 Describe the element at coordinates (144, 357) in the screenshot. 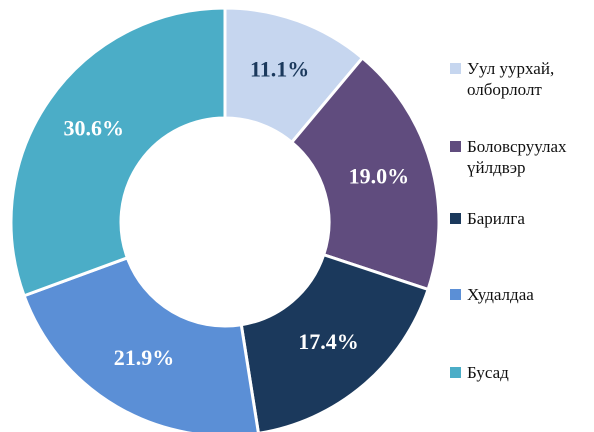

I see `data-label: 21.9%` at that location.